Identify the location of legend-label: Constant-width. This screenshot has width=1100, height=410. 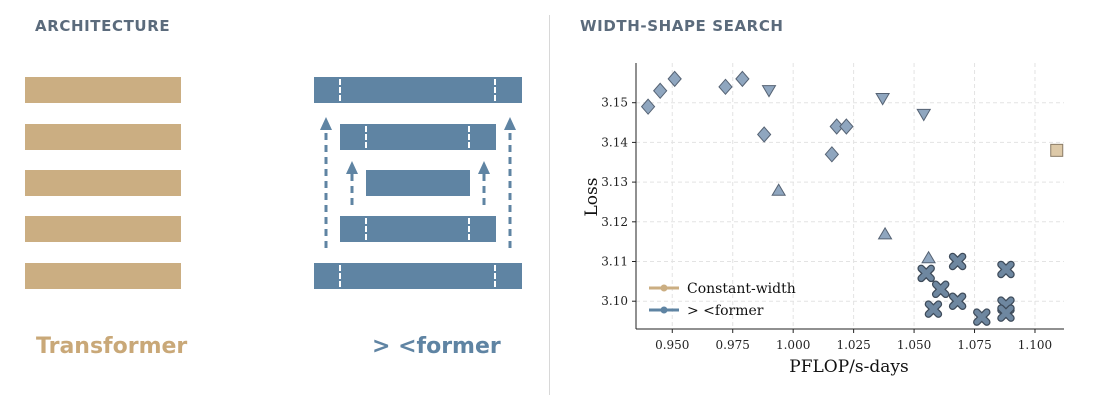
(741, 289).